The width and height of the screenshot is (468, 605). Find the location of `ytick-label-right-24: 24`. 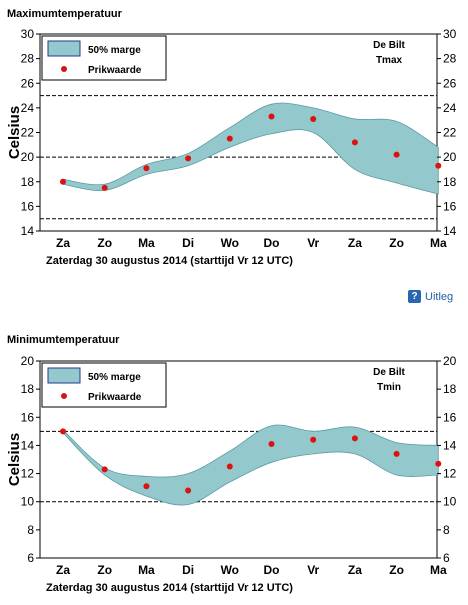

ytick-label-right-24: 24 is located at coordinates (450, 108).